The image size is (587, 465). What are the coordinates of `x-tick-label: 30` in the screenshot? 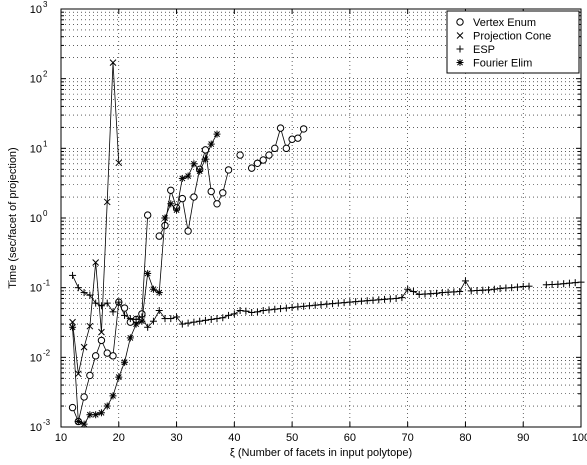 It's located at (176, 438).